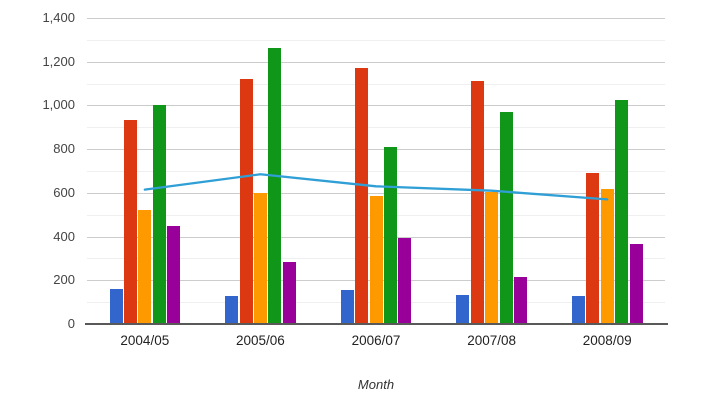  I want to click on y-tick-label-1200: 1,200, so click(58, 61).